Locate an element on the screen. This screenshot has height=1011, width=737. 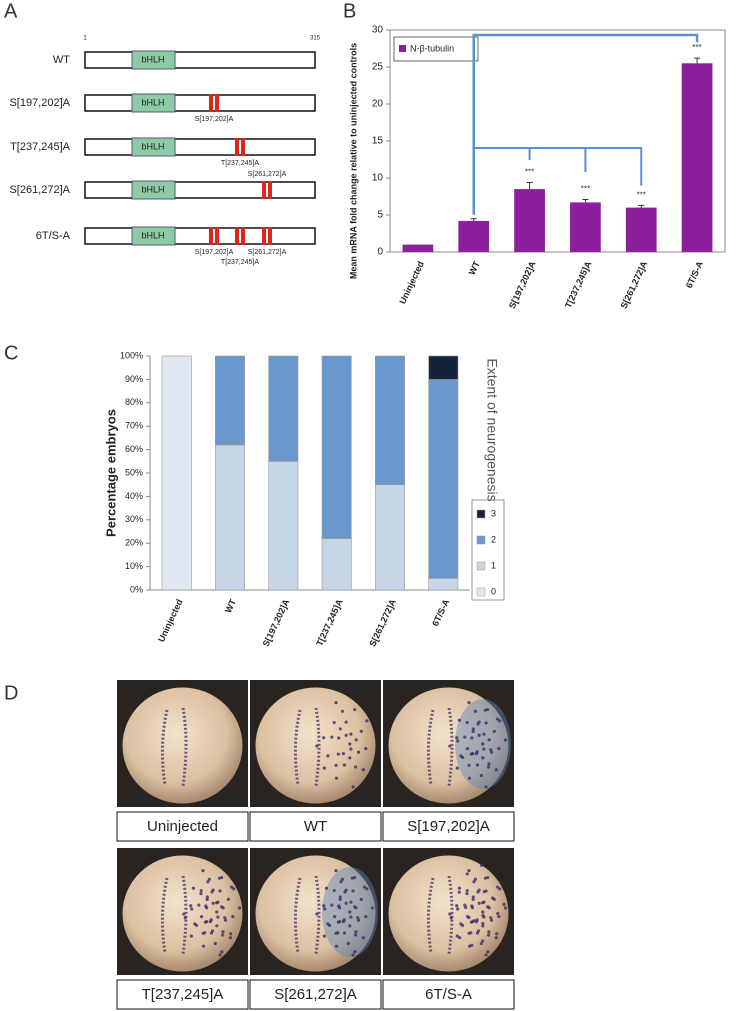
legend-swatch is located at coordinates (481, 514).